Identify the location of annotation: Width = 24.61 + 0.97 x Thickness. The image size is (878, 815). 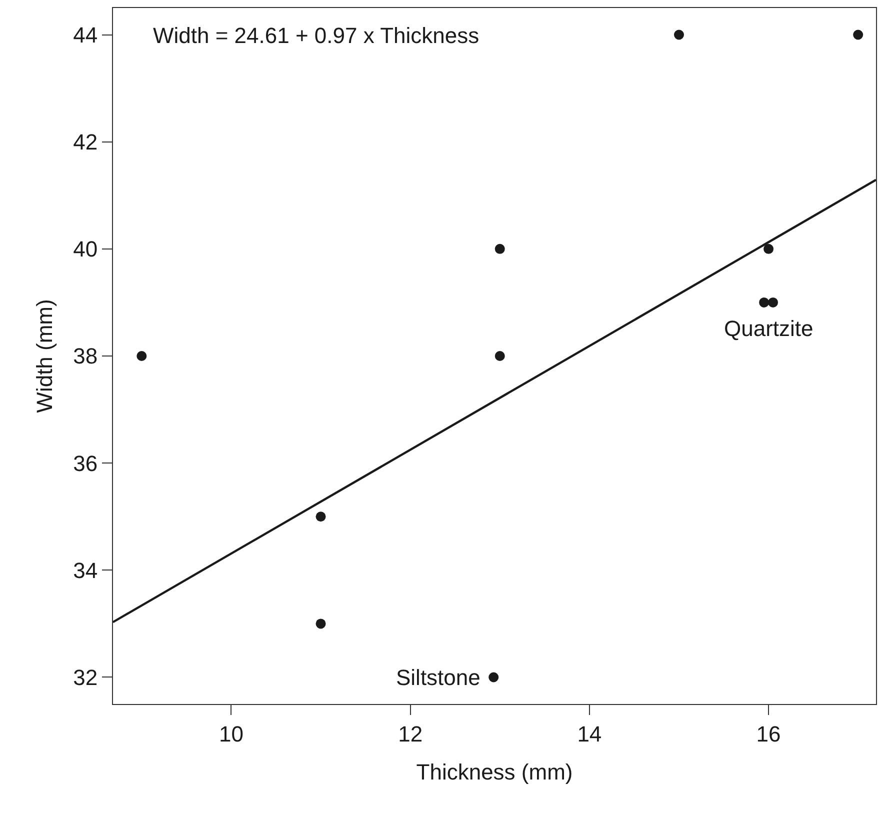
(316, 35).